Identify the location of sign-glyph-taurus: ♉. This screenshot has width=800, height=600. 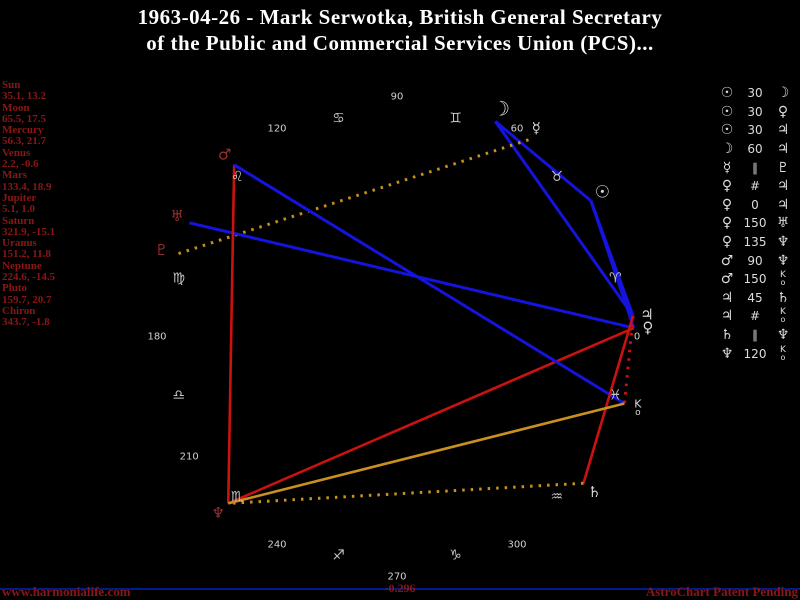
(557, 177).